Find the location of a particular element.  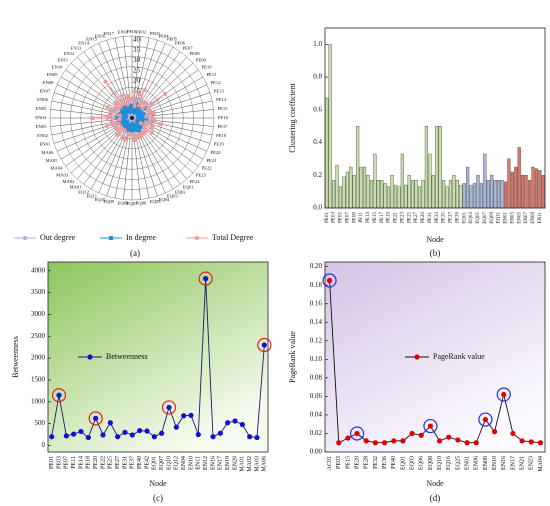

node-label: MA02 is located at coordinates (68, 181).